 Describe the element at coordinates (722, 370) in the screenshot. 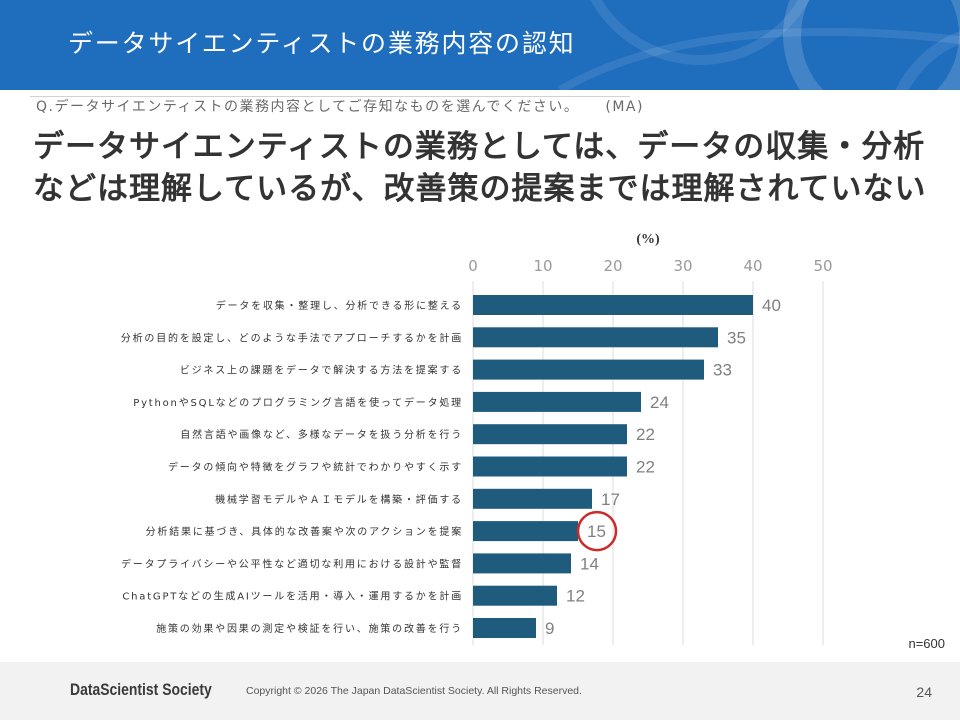

I see `value-label: 33` at that location.